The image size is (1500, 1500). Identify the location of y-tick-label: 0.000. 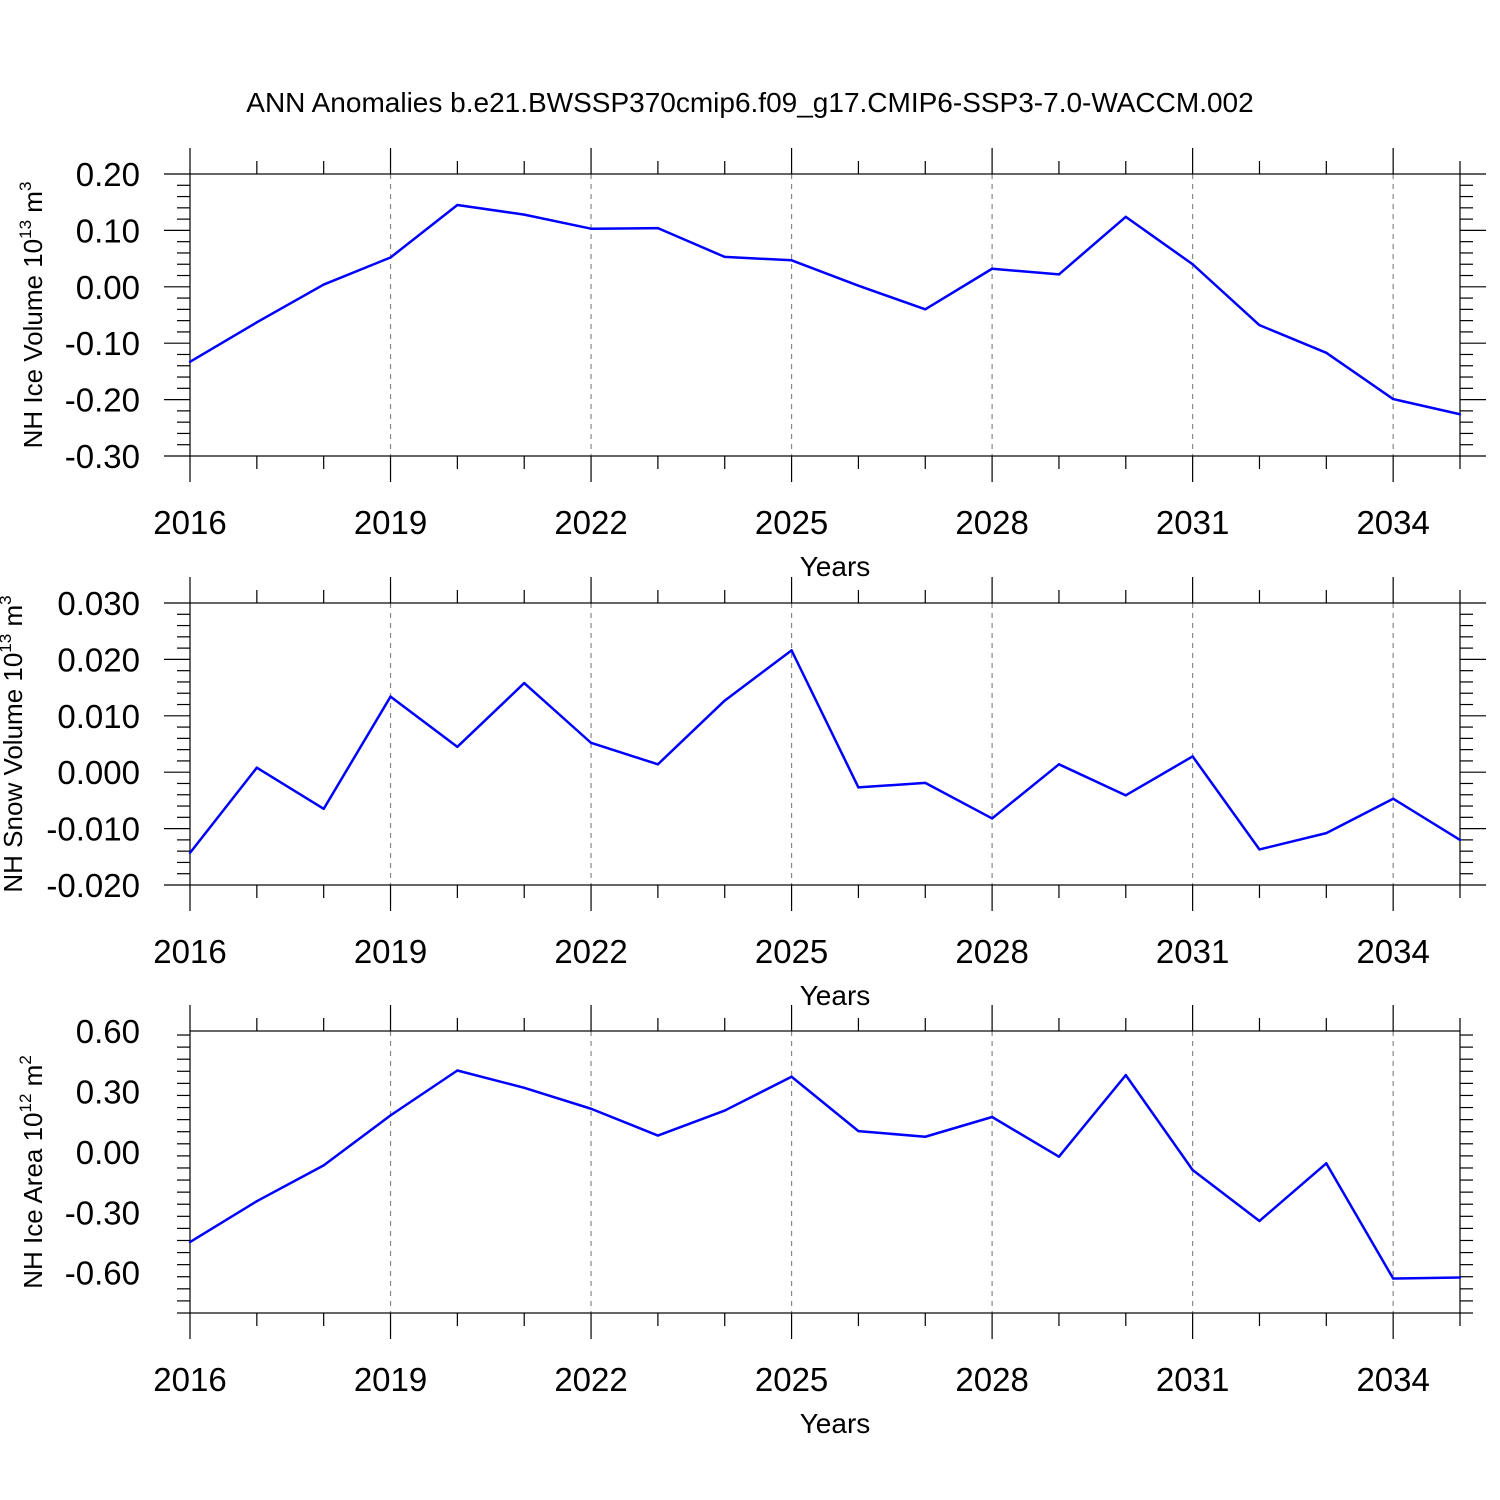
(98, 772).